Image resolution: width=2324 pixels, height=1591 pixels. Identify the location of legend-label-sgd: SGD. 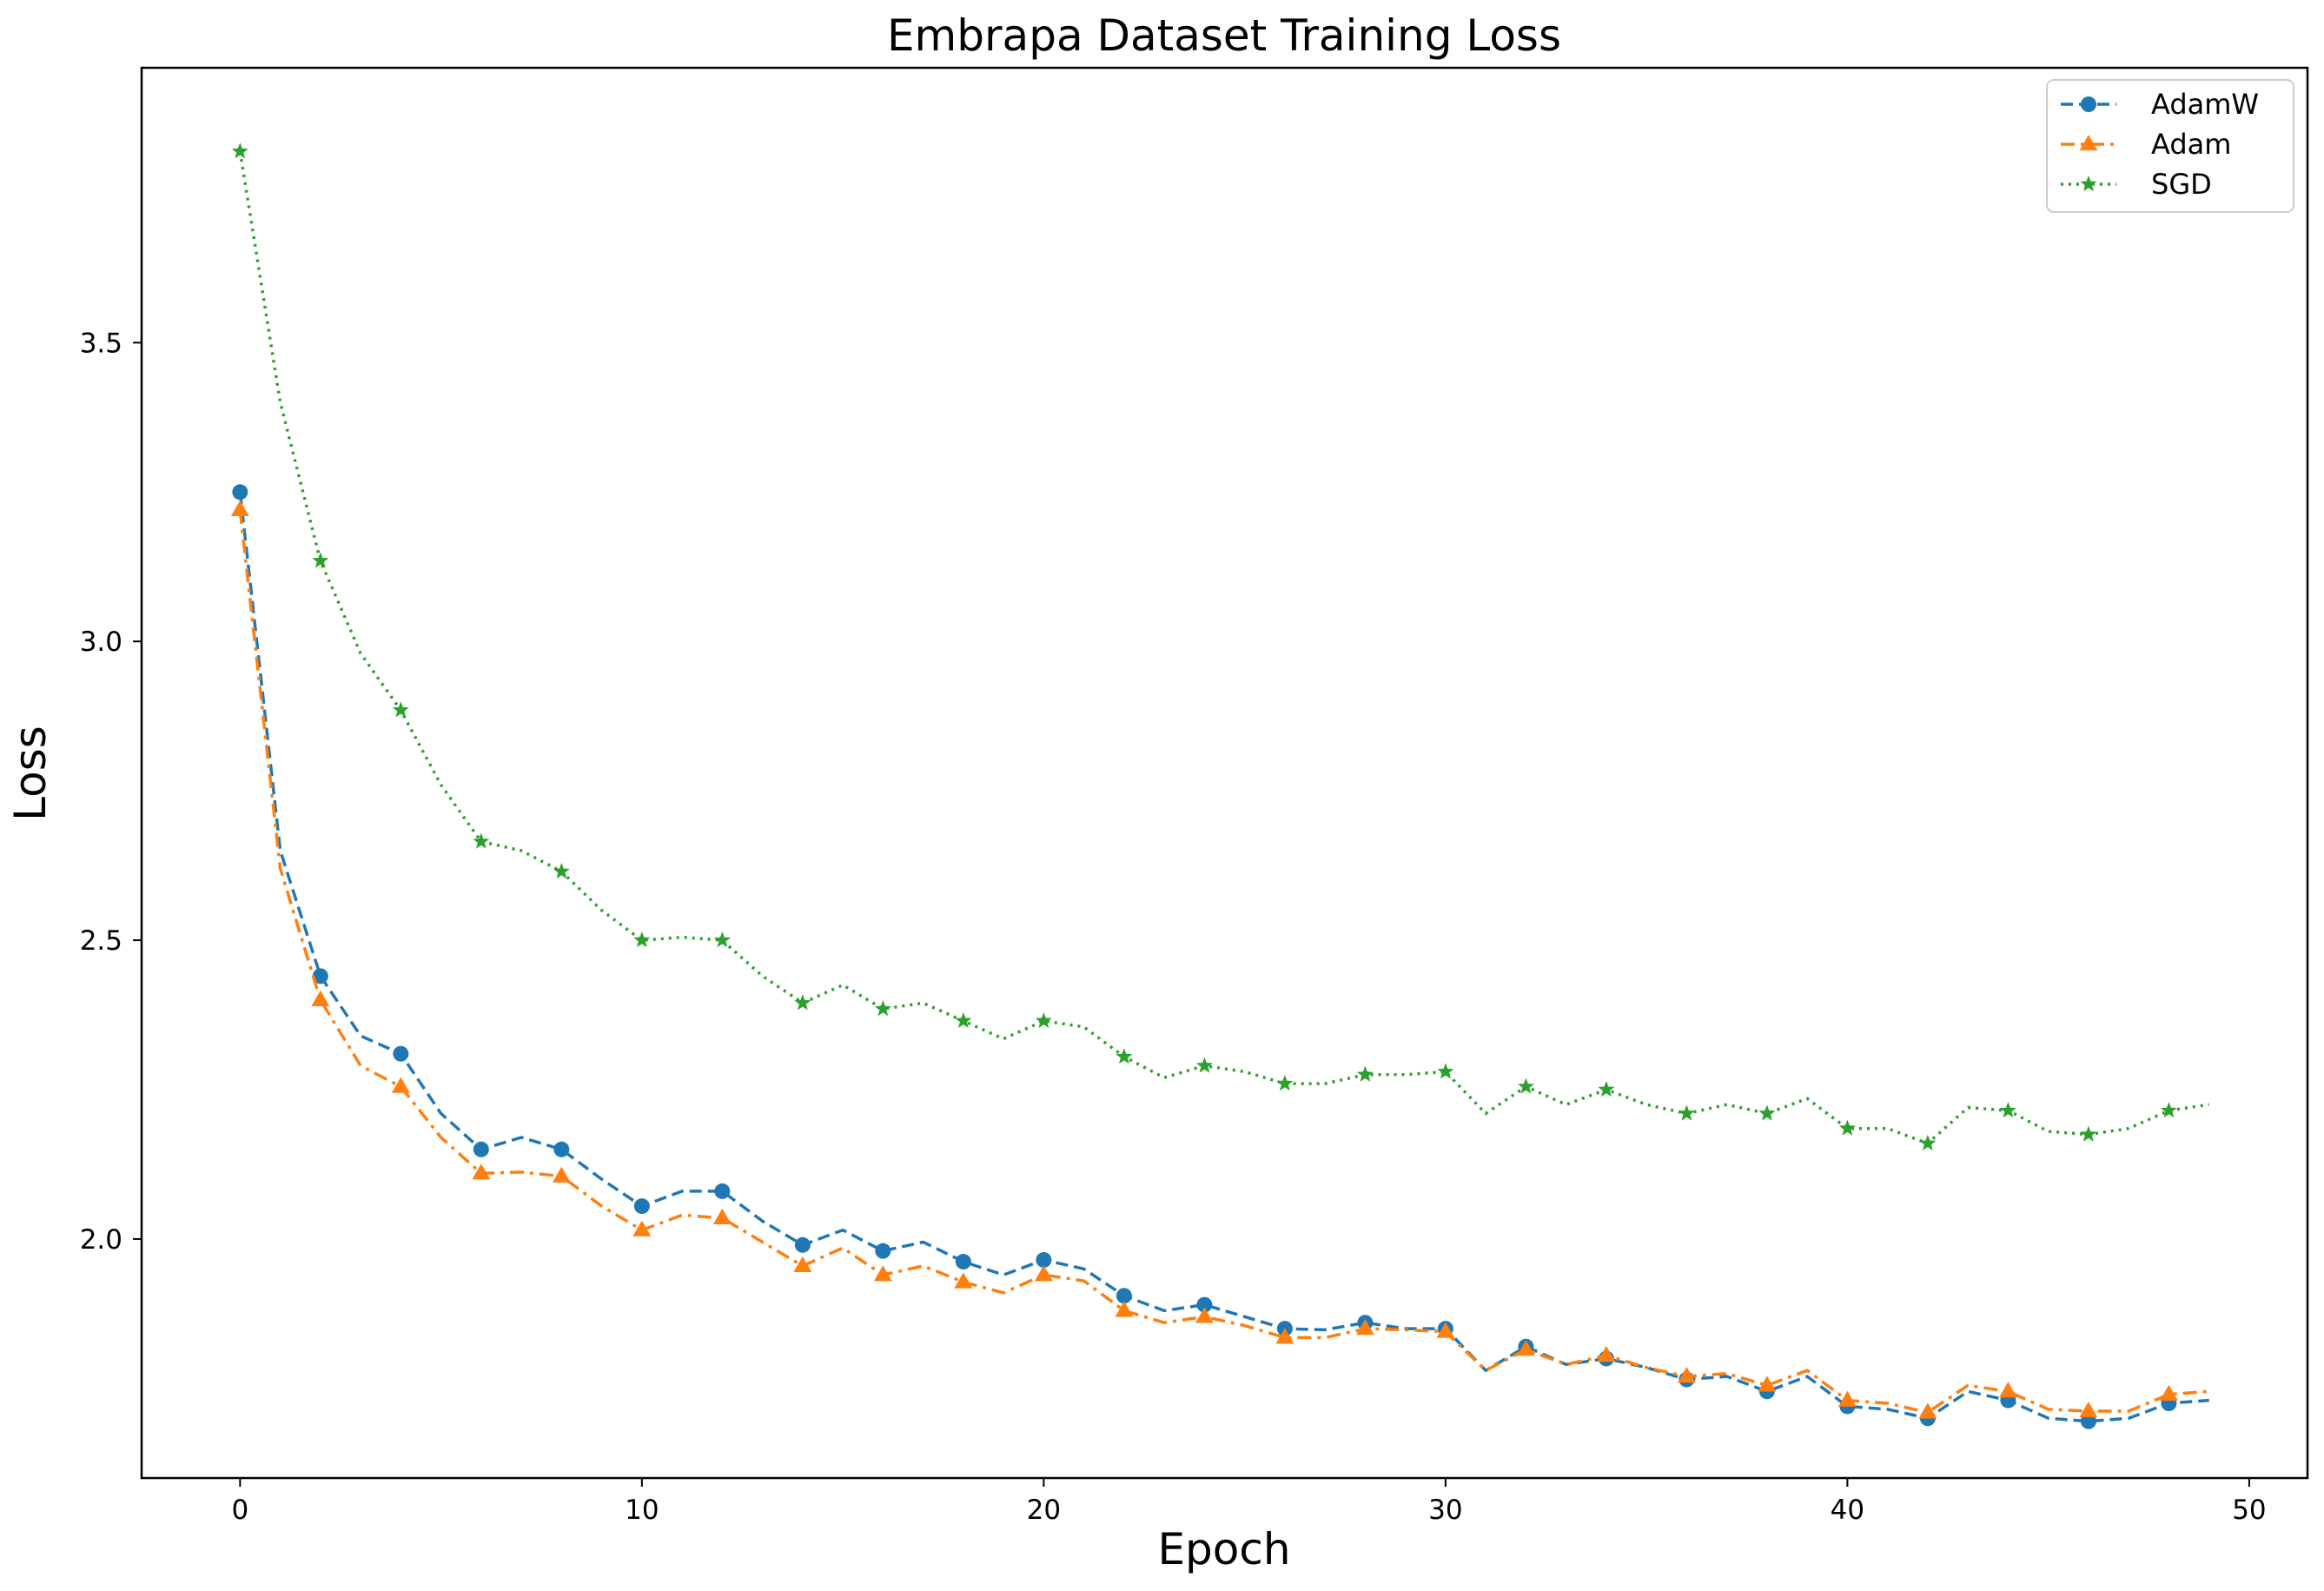
(2181, 184).